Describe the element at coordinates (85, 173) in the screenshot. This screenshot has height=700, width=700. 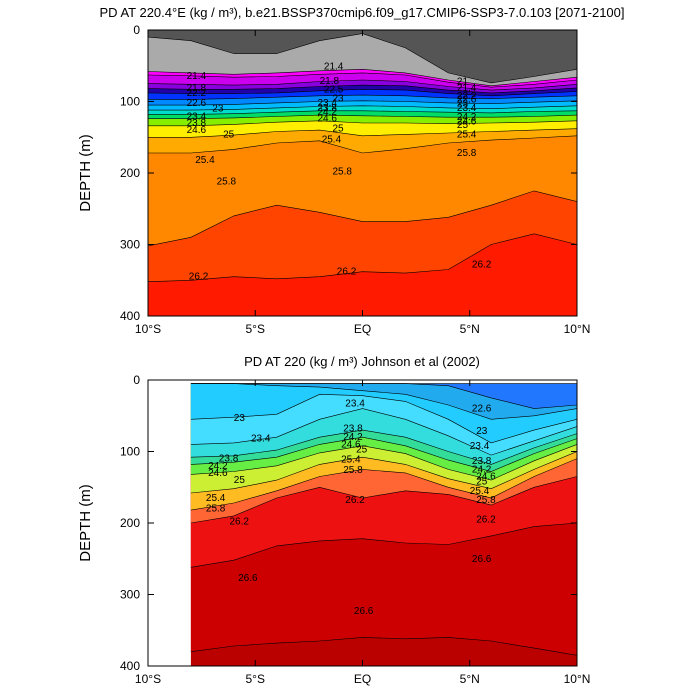
I see `top-panel-y-axis-label: DEPTH (m)` at that location.